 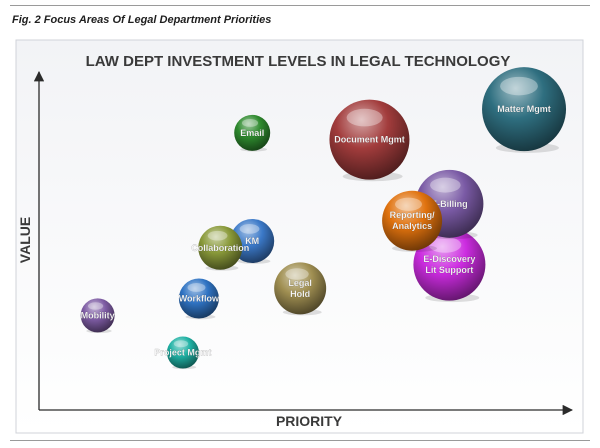 I want to click on bubble-label: E-Billing, so click(x=449, y=204).